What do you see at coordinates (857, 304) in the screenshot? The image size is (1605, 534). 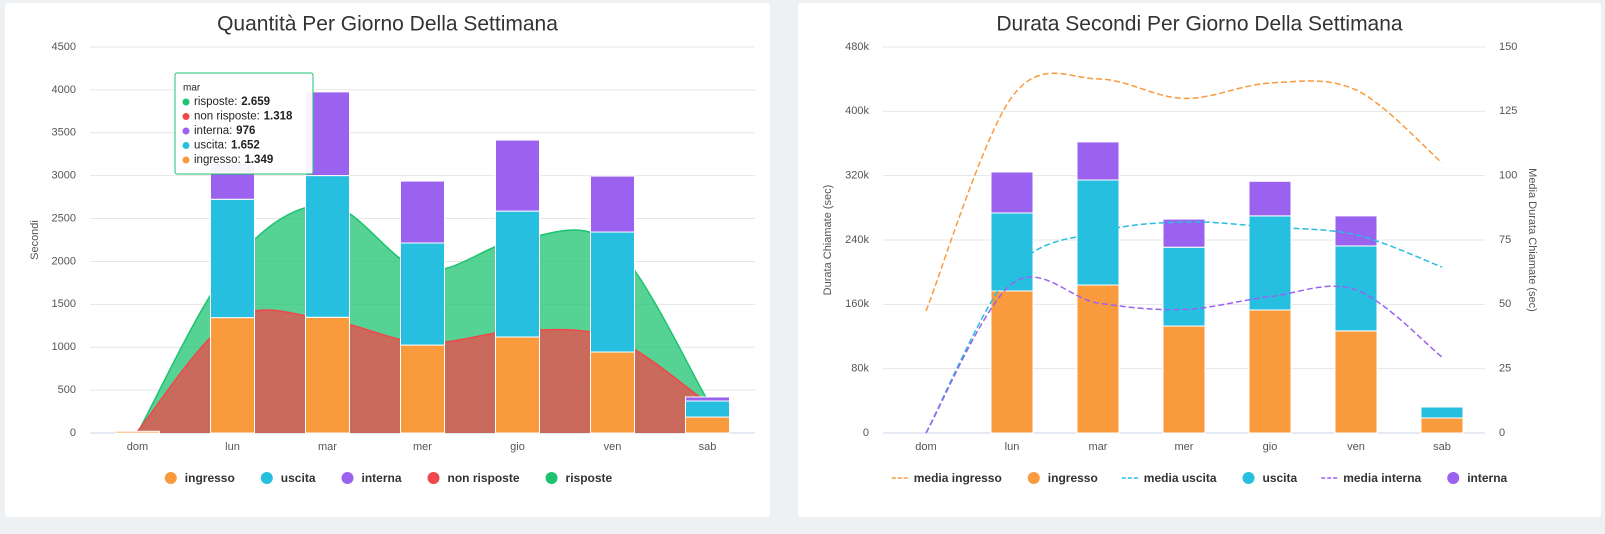 I see `y-tick-label: 160k` at bounding box center [857, 304].